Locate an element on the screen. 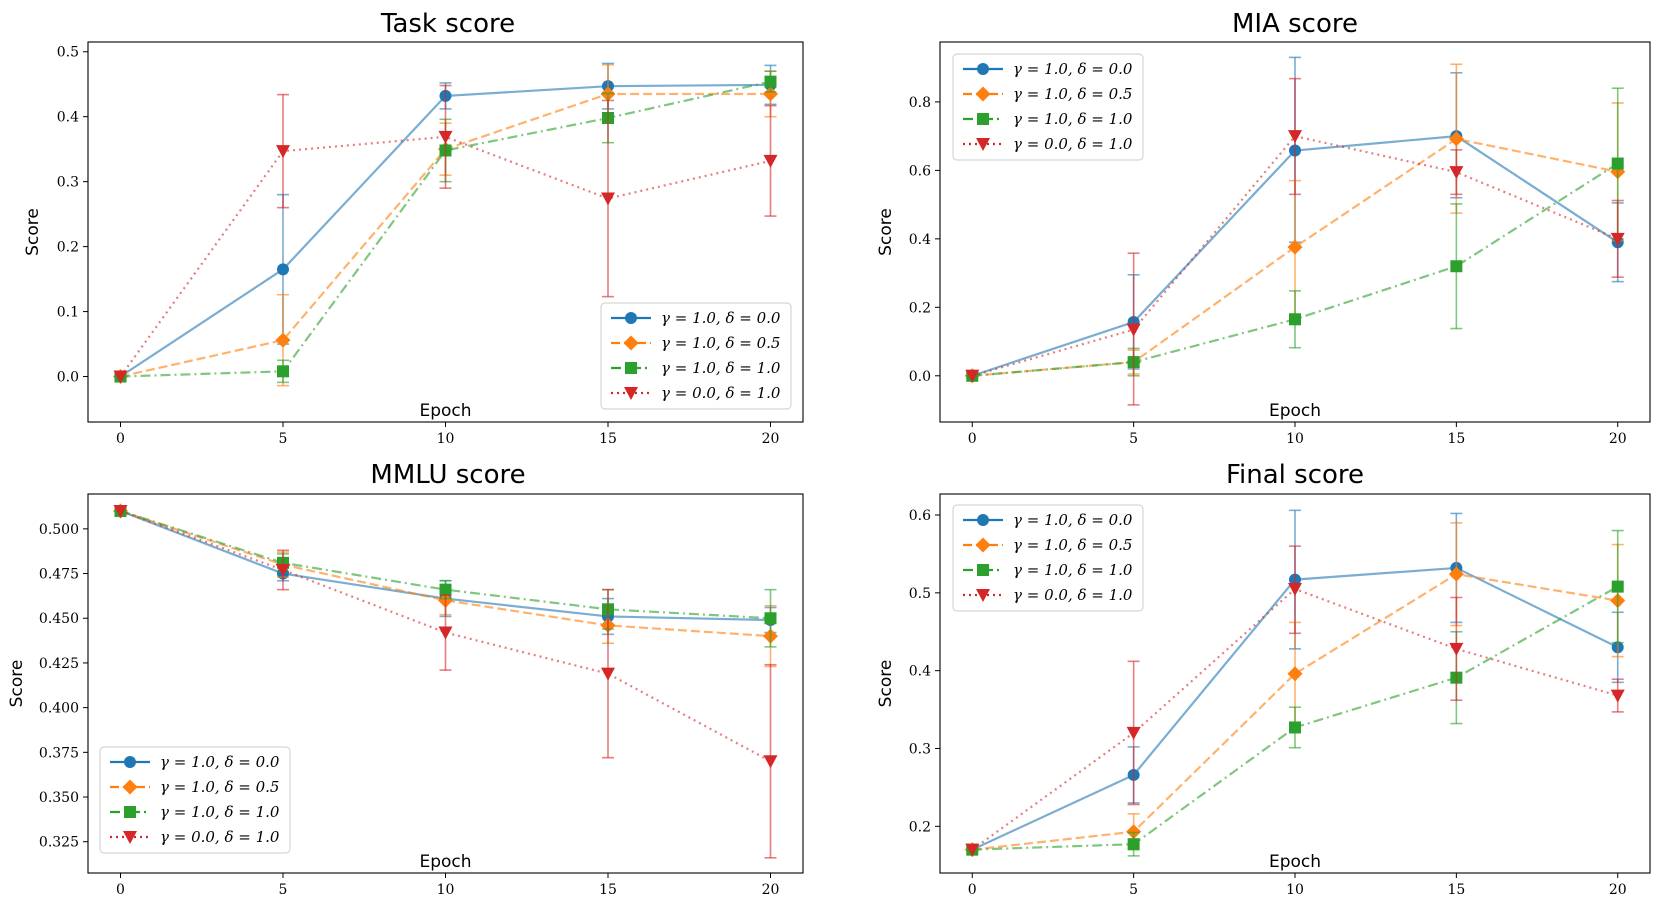 The width and height of the screenshot is (1661, 912). y-tick-label: 0.475 is located at coordinates (59, 575).